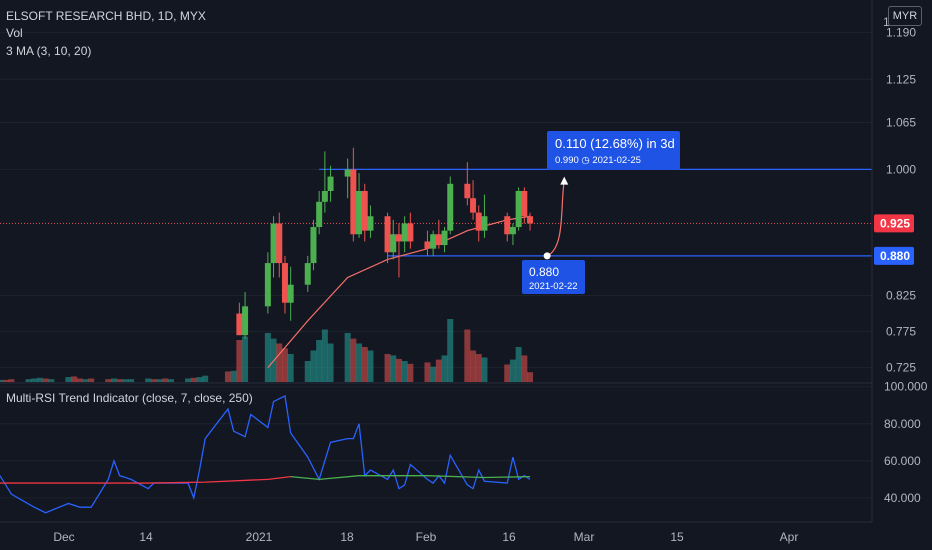  Describe the element at coordinates (901, 79) in the screenshot. I see `price-tick: 1.125` at that location.